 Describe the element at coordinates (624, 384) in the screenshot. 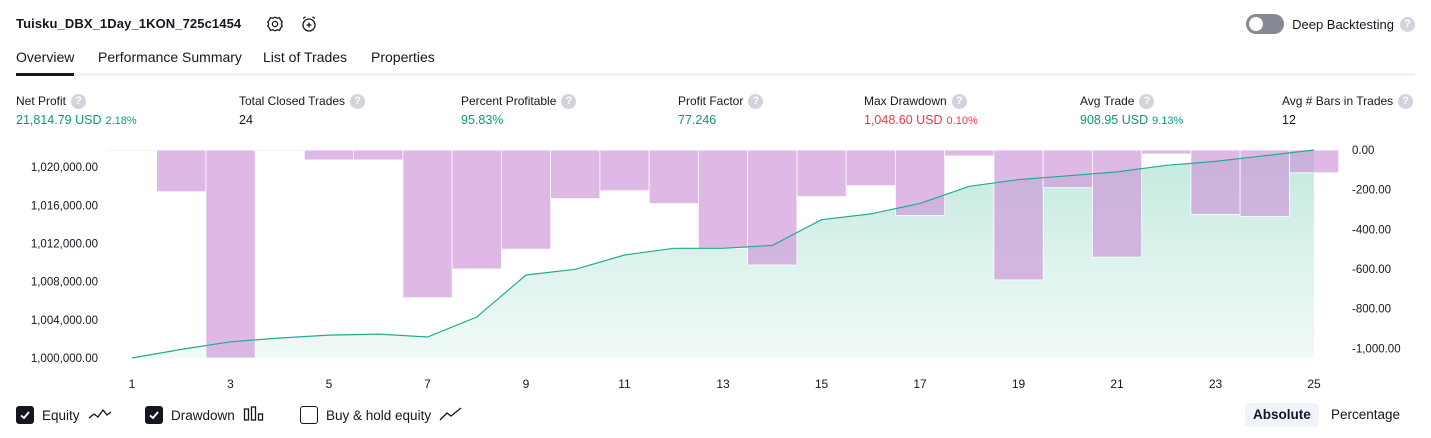

I see `x-axis-tick: 11` at that location.